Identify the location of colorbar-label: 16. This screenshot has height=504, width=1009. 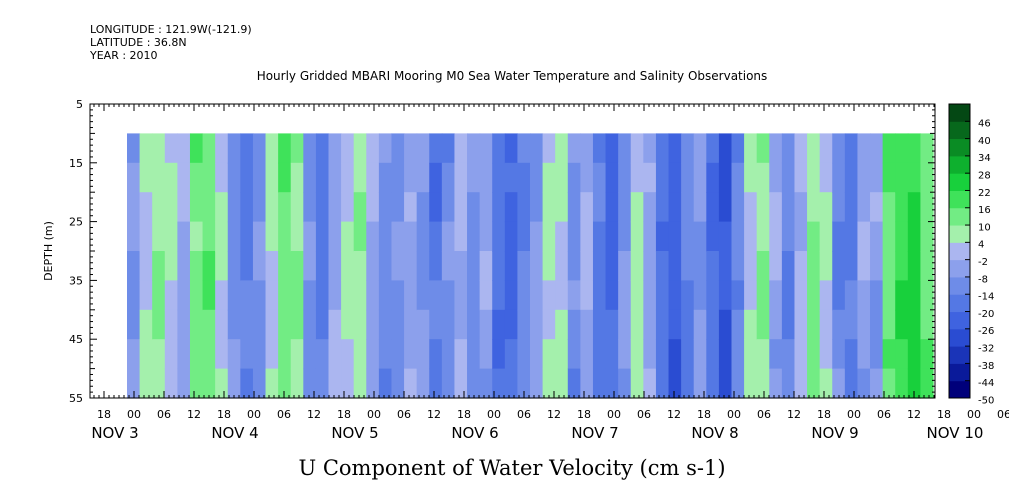
(984, 210).